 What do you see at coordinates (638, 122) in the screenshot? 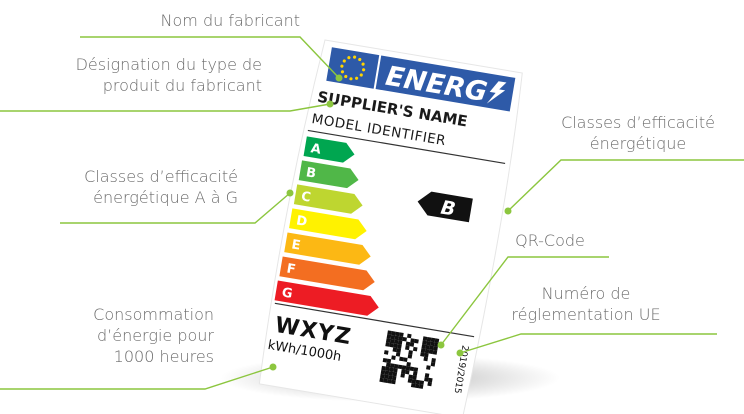
I see `callout-class-line1: Classes d’efficacité` at bounding box center [638, 122].